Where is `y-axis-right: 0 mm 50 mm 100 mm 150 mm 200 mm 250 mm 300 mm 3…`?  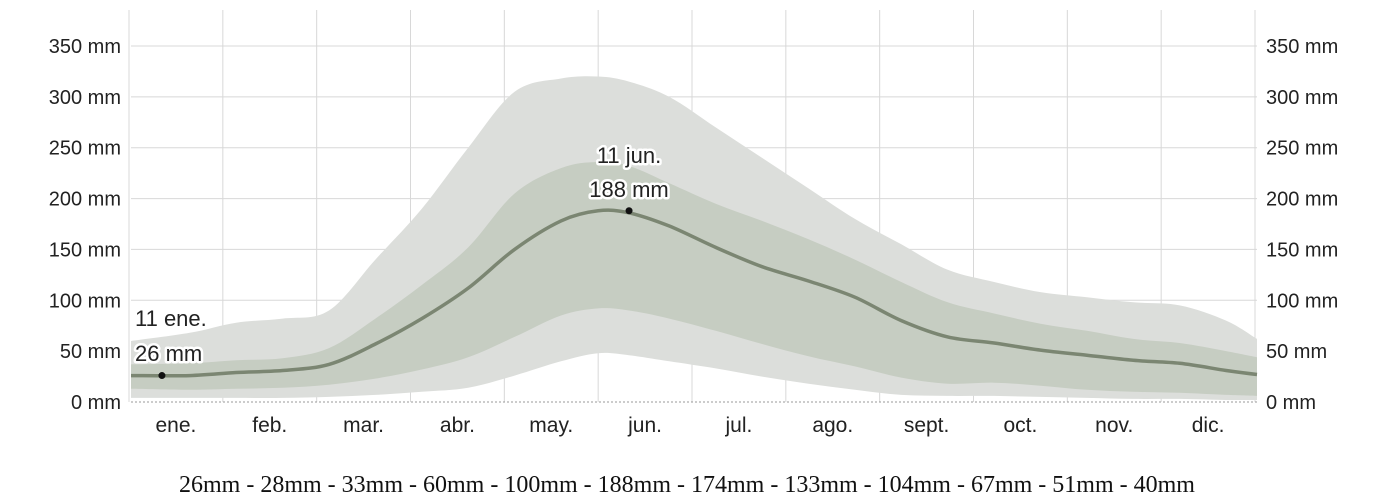
y-axis-right: 0 mm 50 mm 100 mm 150 mm 200 mm 250 mm 300 mm 3… is located at coordinates (1302, 225).